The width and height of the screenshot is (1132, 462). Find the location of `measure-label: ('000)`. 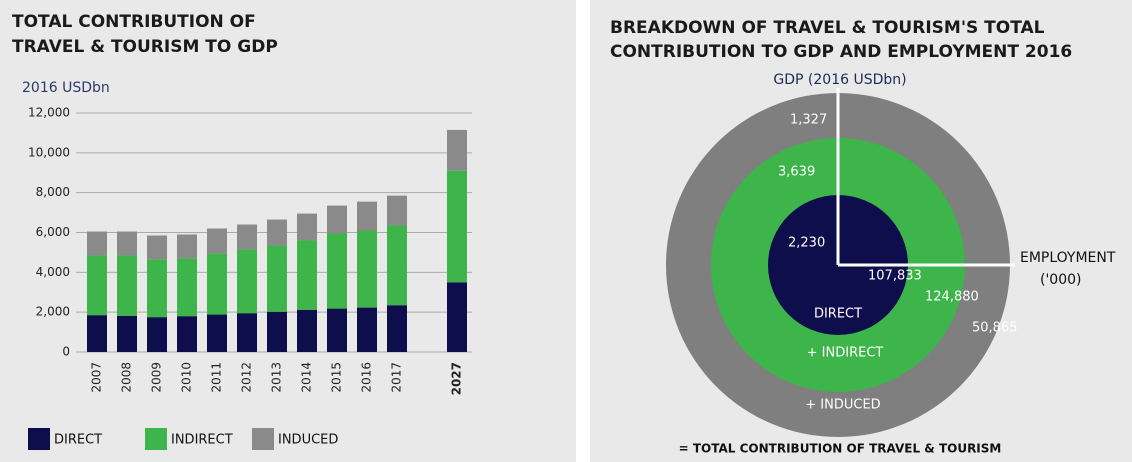

measure-label: ('000) is located at coordinates (1061, 280).